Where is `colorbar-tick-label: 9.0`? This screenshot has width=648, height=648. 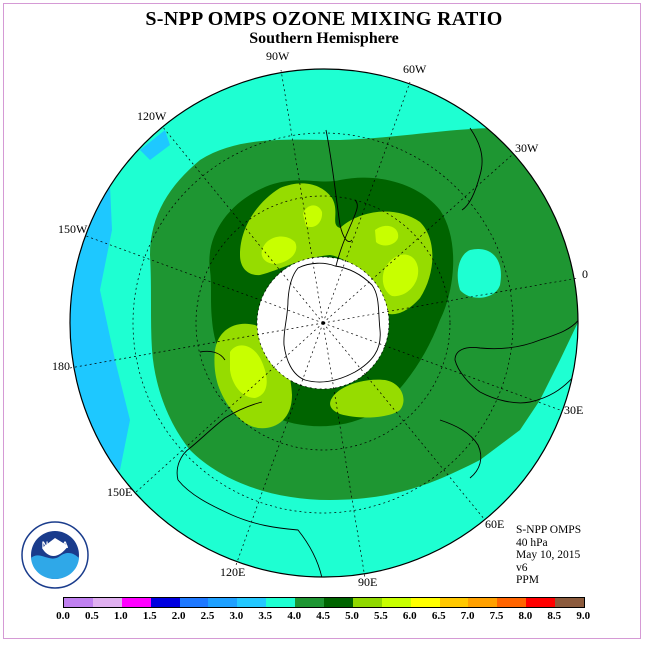 colorbar-tick-label: 9.0 is located at coordinates (583, 616).